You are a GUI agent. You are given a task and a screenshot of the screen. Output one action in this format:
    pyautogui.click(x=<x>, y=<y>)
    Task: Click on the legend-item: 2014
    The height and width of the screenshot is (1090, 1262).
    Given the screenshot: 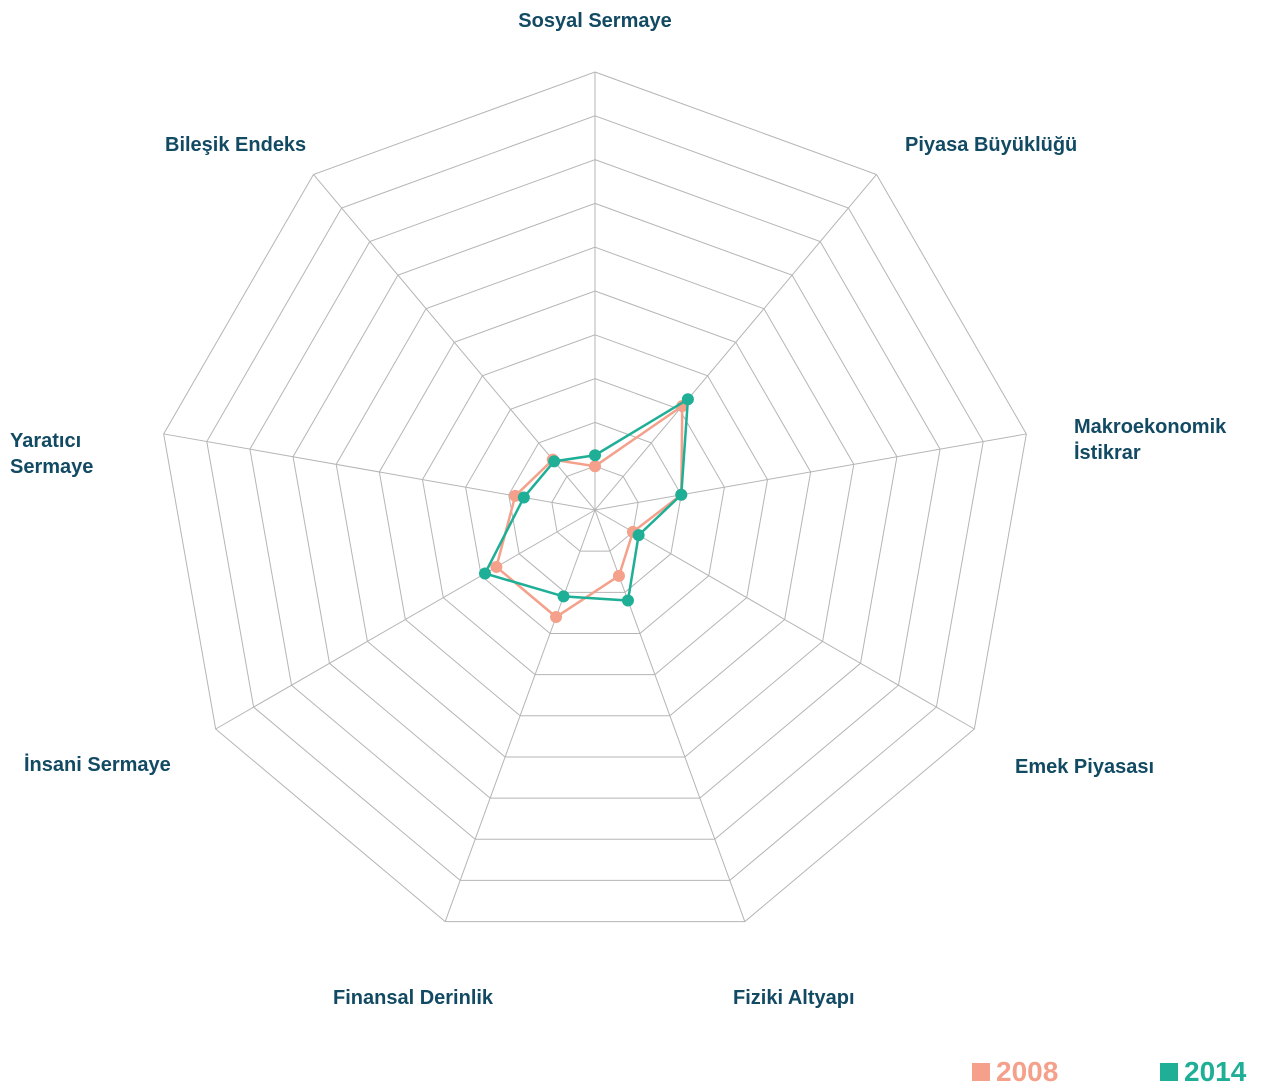 What is the action you would take?
    pyautogui.click(x=1203, y=1072)
    